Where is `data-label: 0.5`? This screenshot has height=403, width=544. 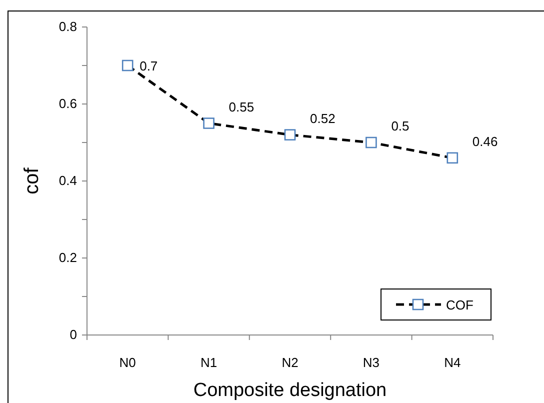
data-label: 0.5 is located at coordinates (400, 126).